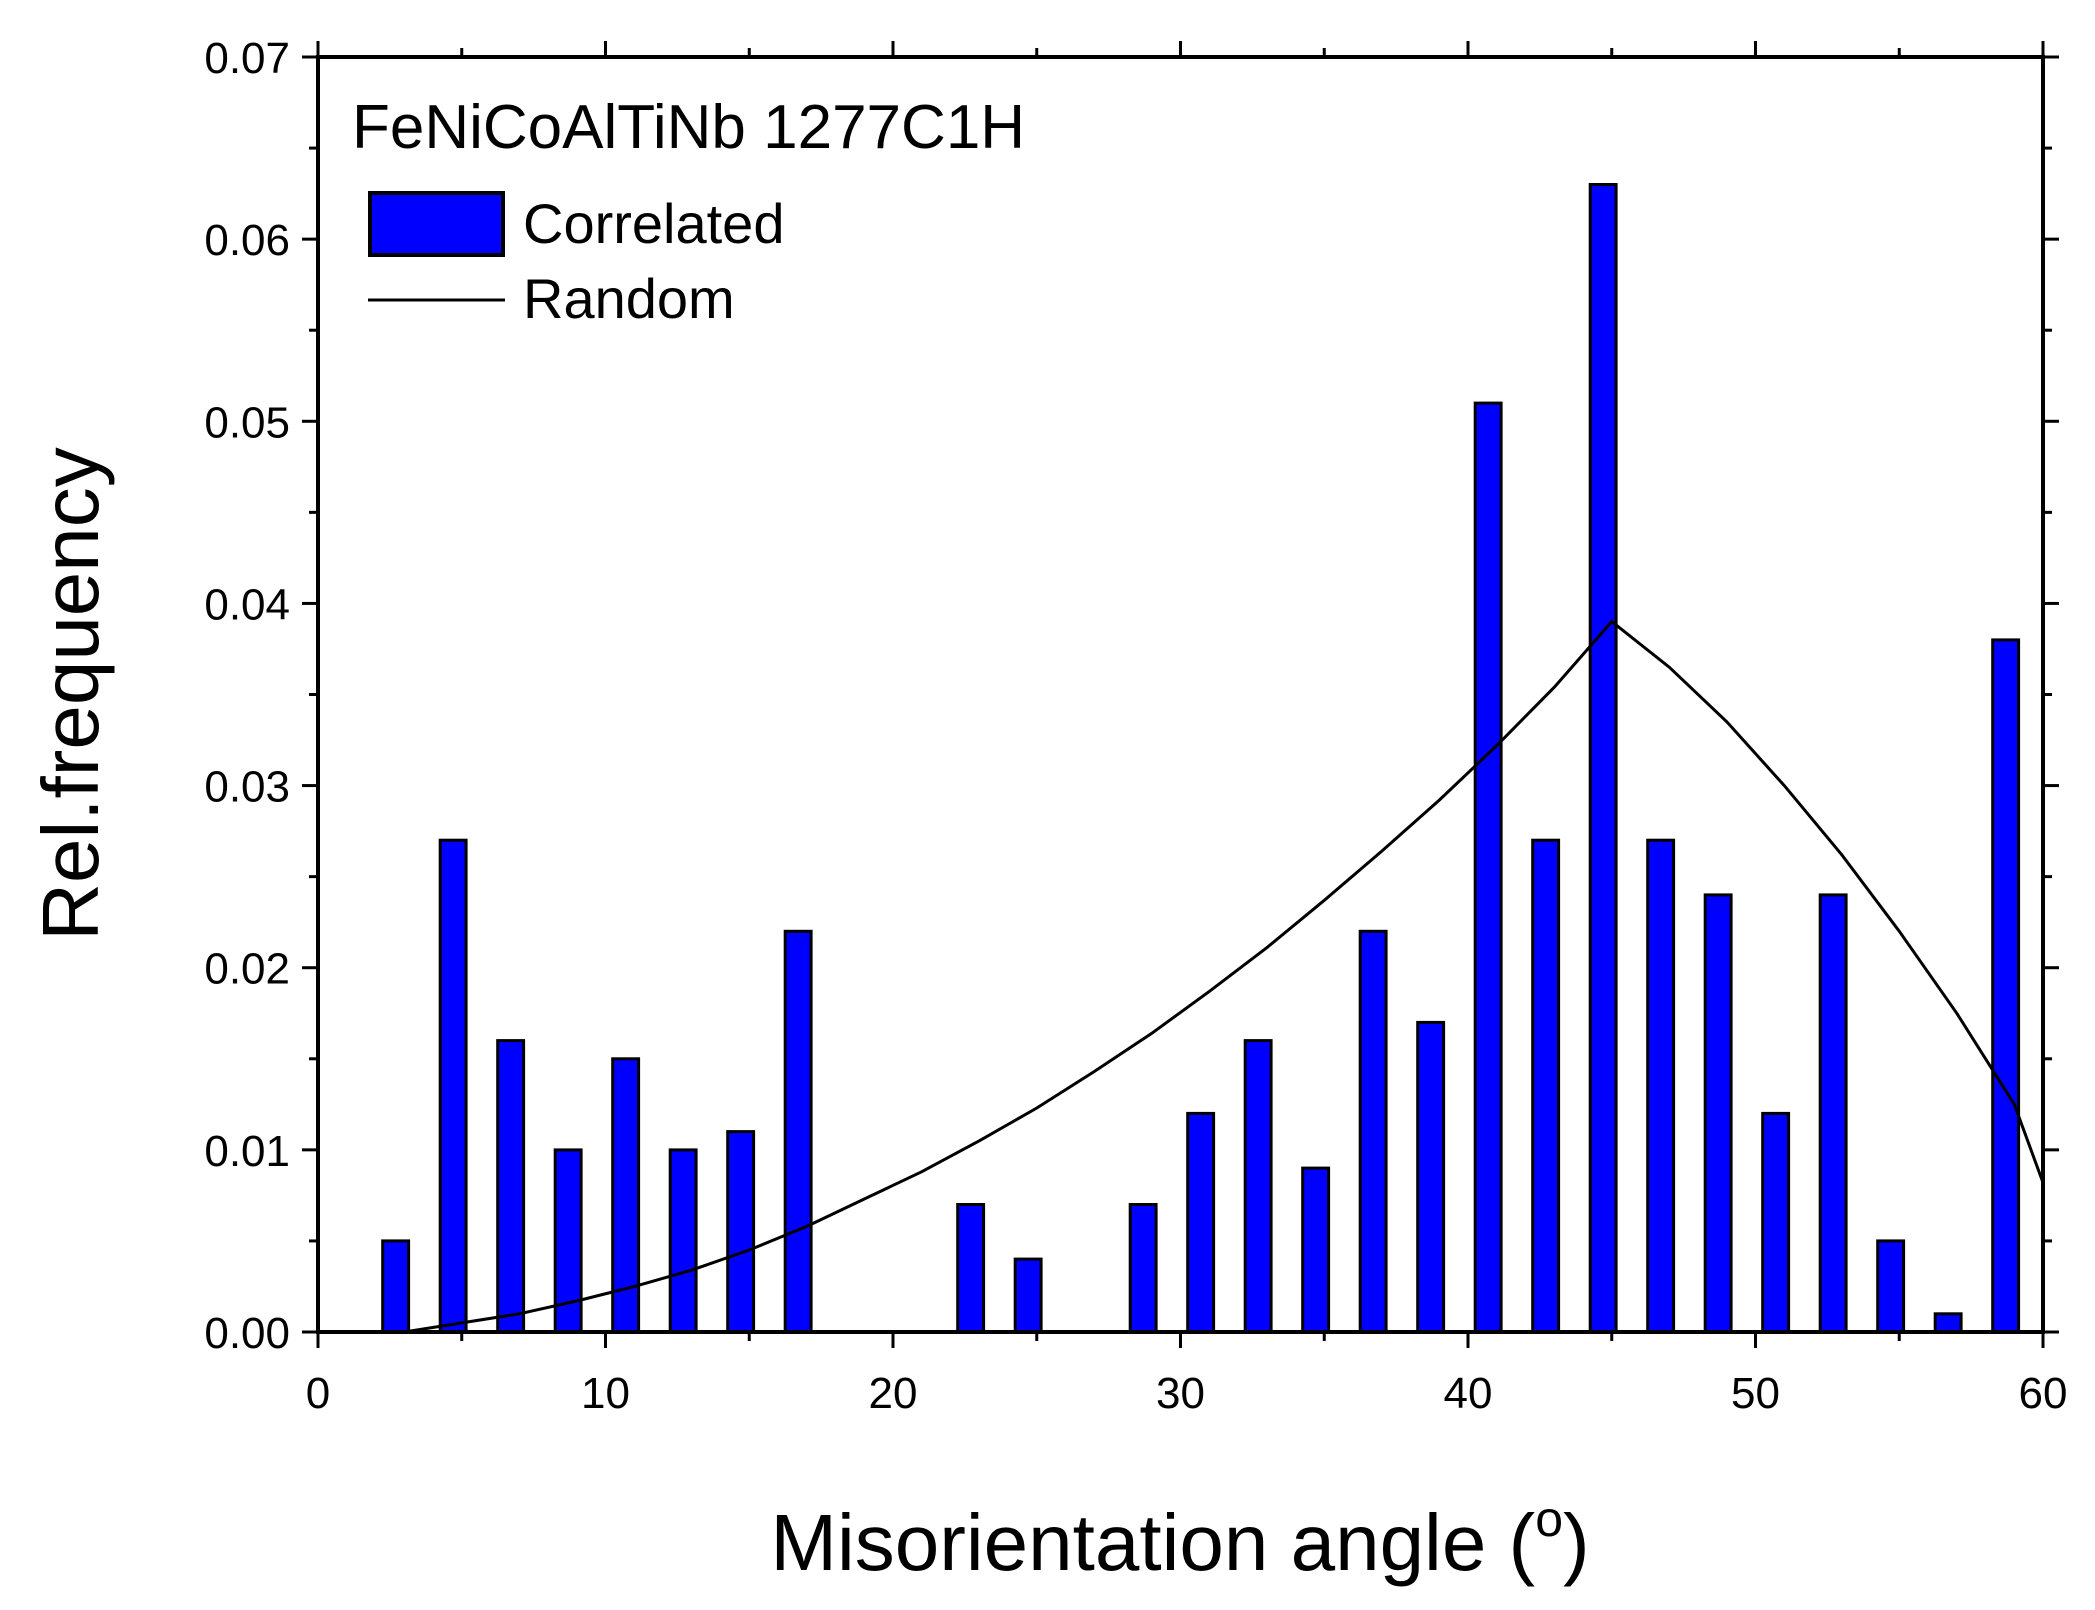 The image size is (2095, 1610). What do you see at coordinates (1549, 1519) in the screenshot?
I see `x-axis-title-degree: o` at bounding box center [1549, 1519].